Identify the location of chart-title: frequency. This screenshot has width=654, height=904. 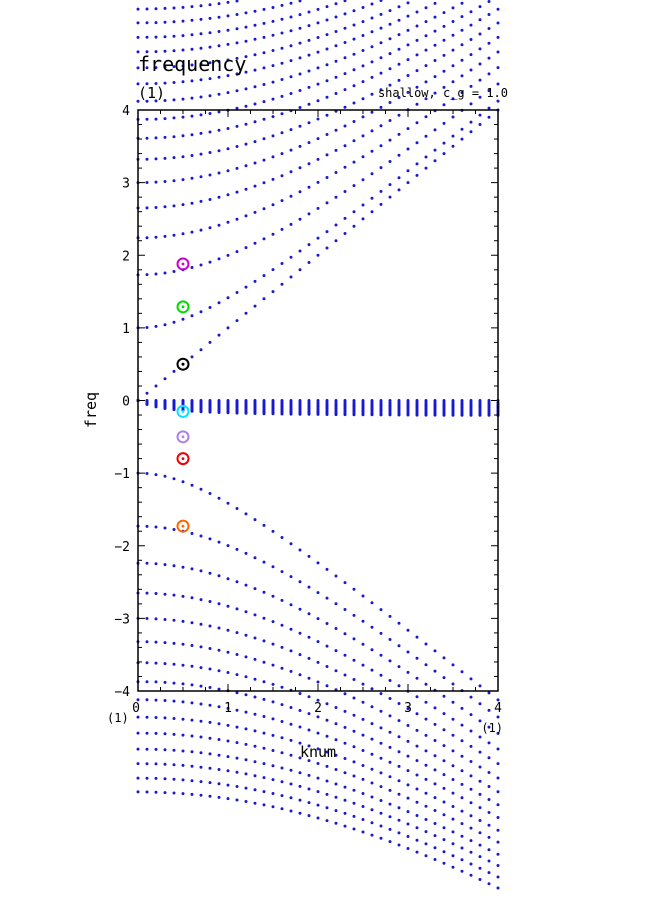
(192, 64).